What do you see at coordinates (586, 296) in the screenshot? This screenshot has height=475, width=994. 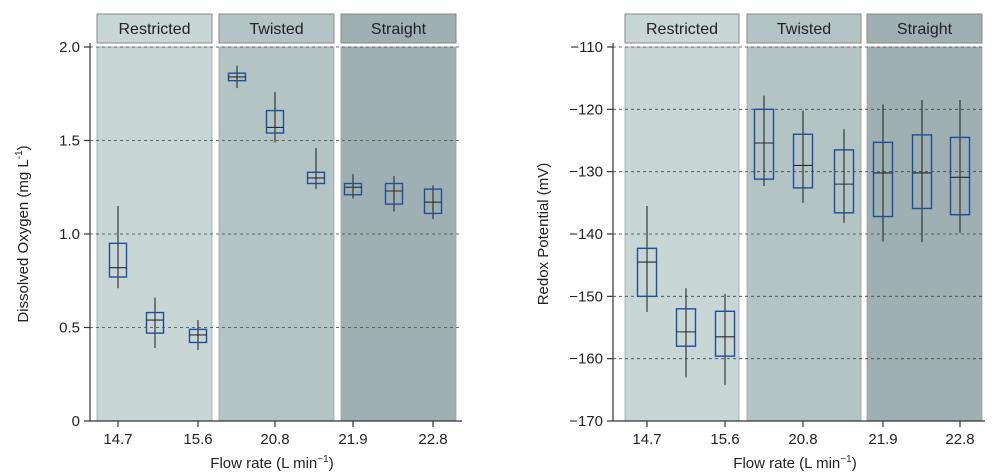 I see `y-tick-label-2: −150` at bounding box center [586, 296].